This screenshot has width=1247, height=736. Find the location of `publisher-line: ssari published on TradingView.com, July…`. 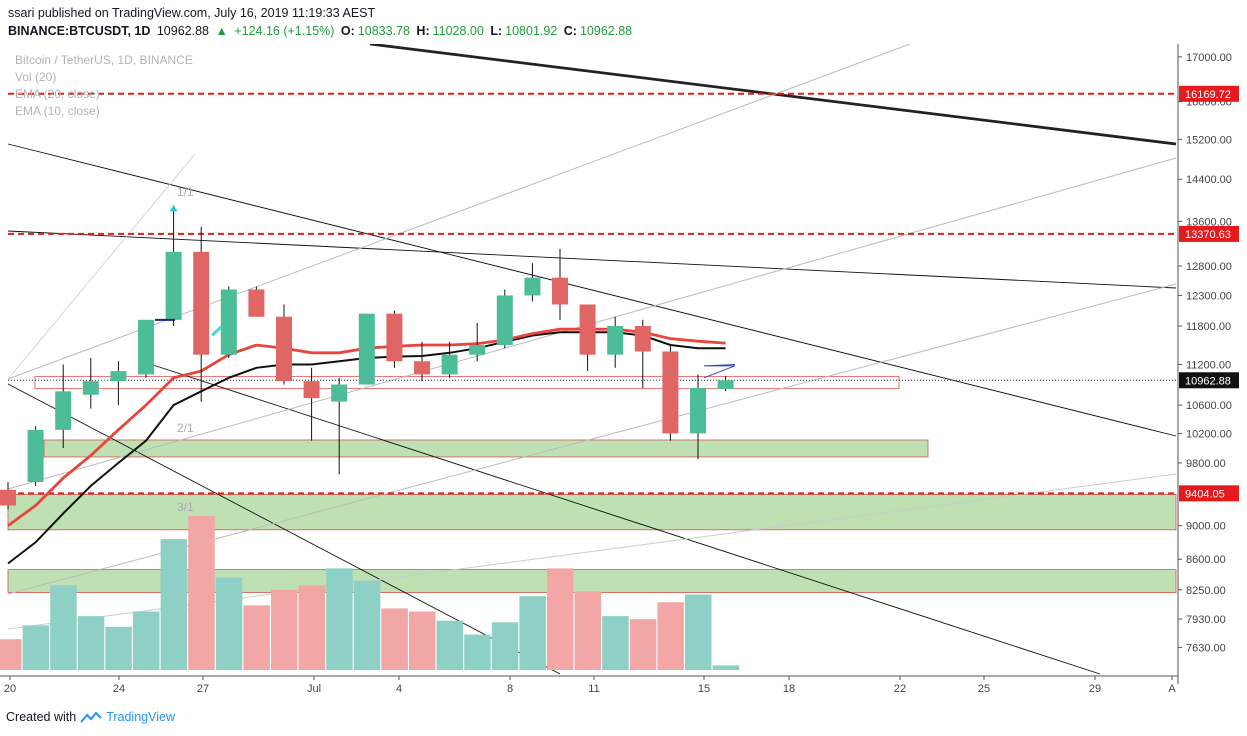

publisher-line: ssari published on TradingView.com, July… is located at coordinates (192, 13).